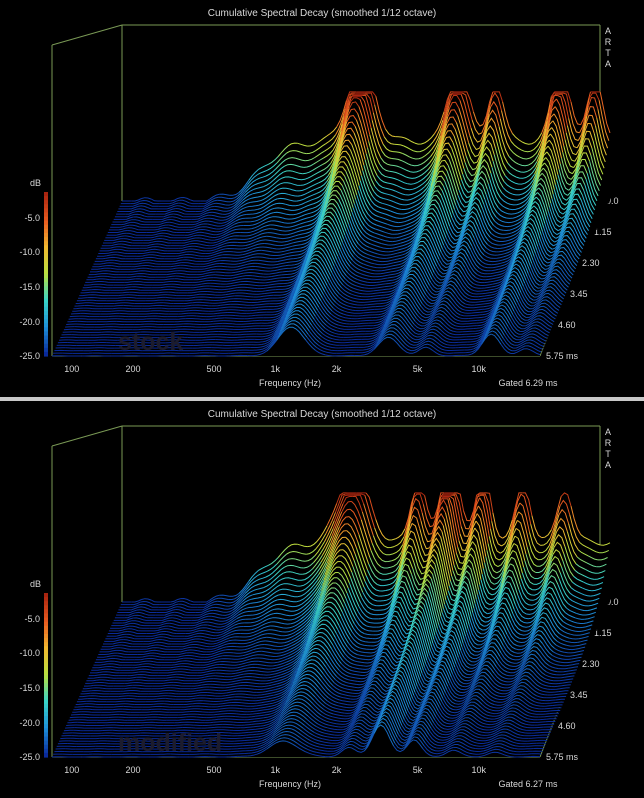 The image size is (644, 798). What do you see at coordinates (591, 664) in the screenshot?
I see `time-tick-label: 2.30` at bounding box center [591, 664].